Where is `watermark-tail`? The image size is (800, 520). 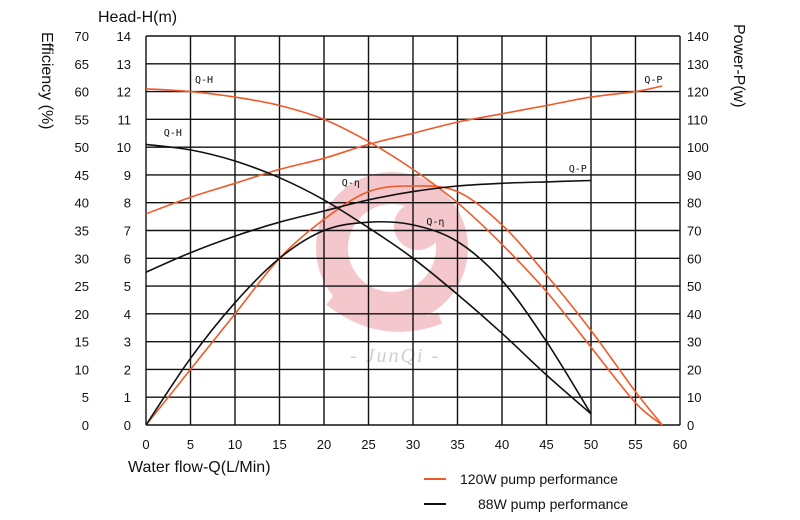
watermark-tail is located at coordinates (384, 313).